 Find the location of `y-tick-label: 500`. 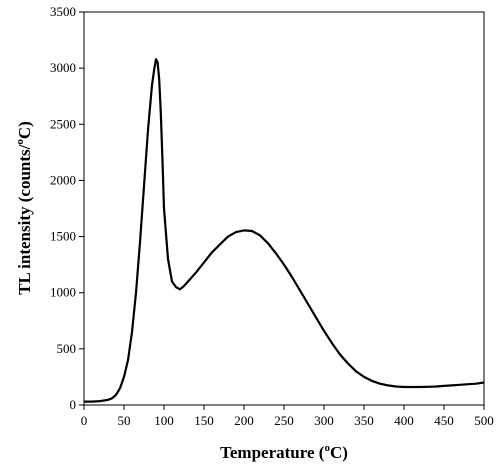

y-tick-label: 500 is located at coordinates (67, 348).